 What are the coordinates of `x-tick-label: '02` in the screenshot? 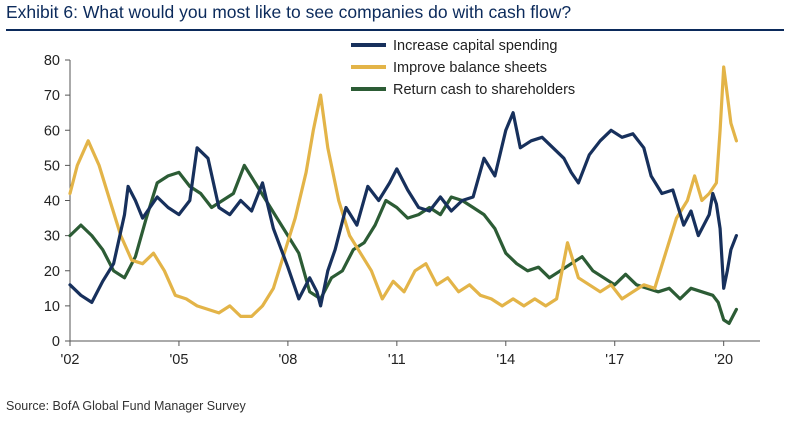 It's located at (70, 360).